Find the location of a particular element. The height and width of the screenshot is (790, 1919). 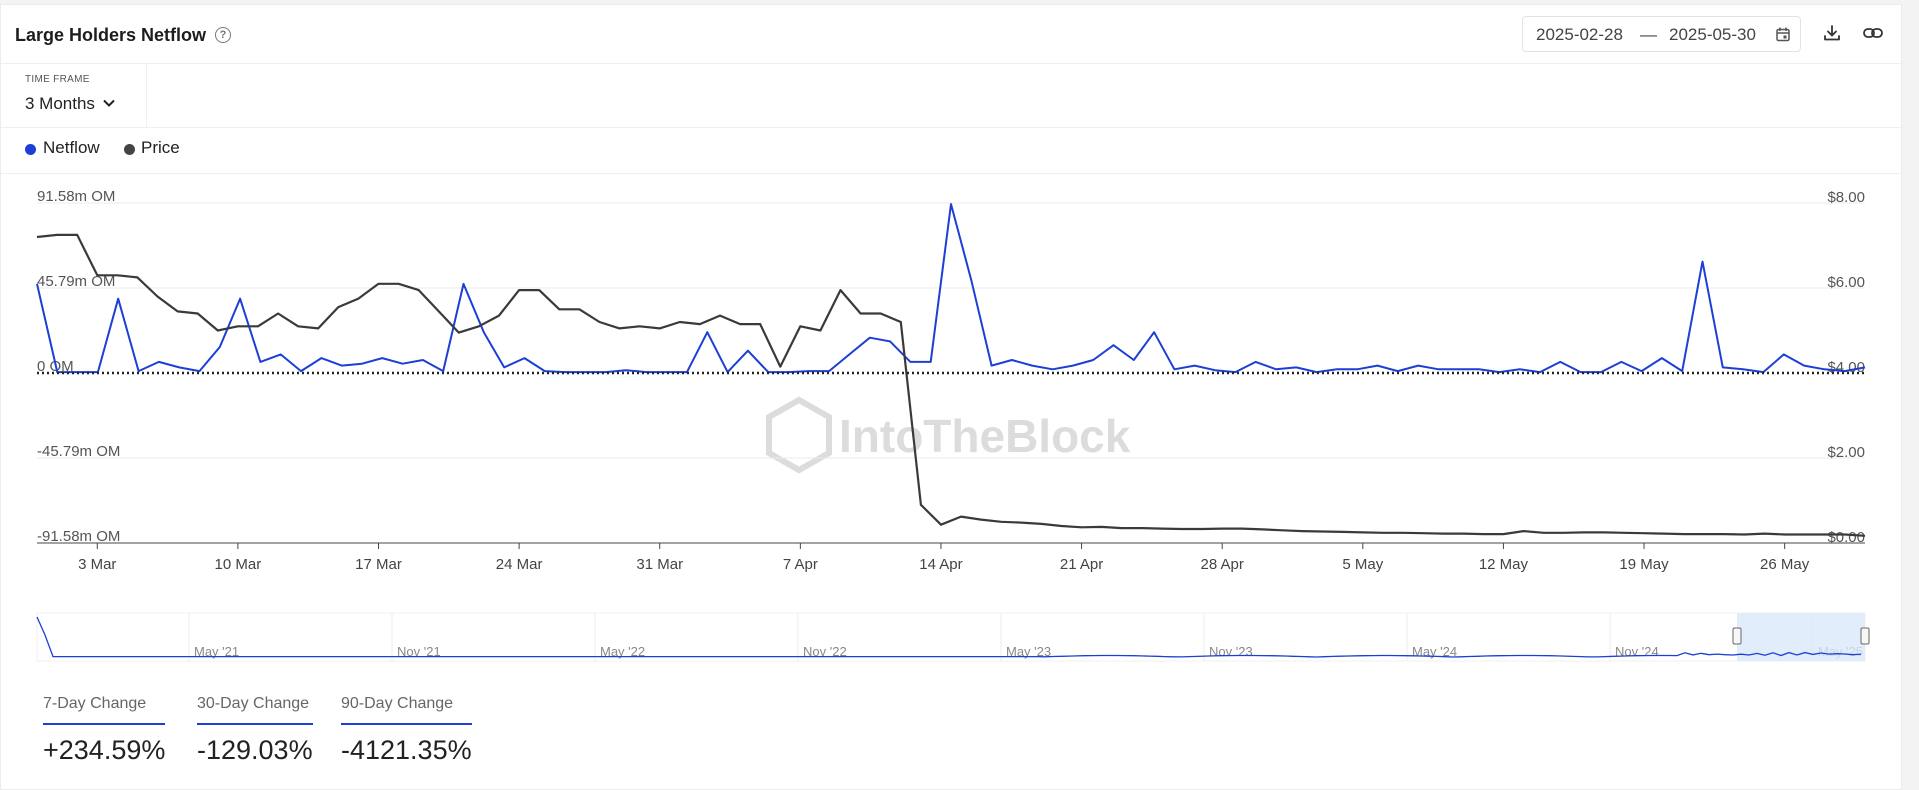

stat-value: +234.59% is located at coordinates (104, 750).